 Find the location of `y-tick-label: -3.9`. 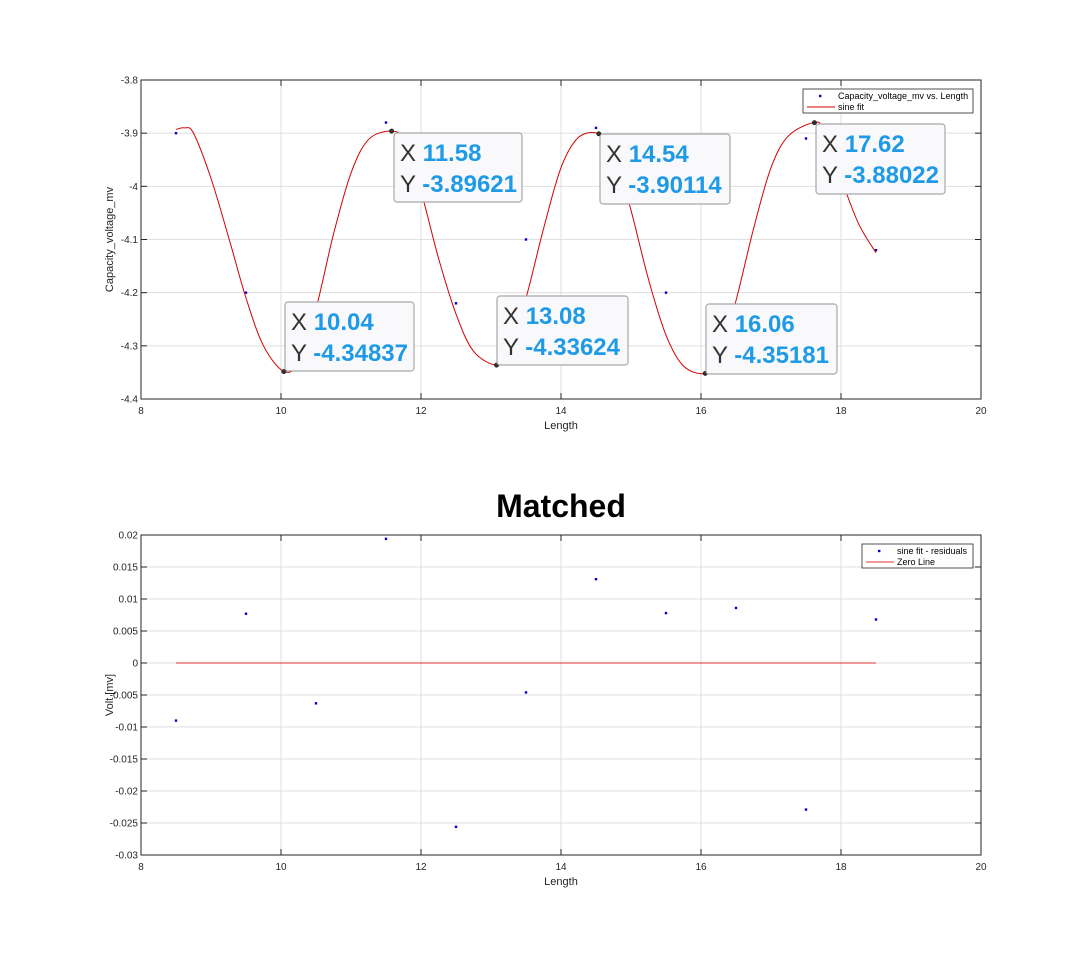

y-tick-label: -3.9 is located at coordinates (130, 134).